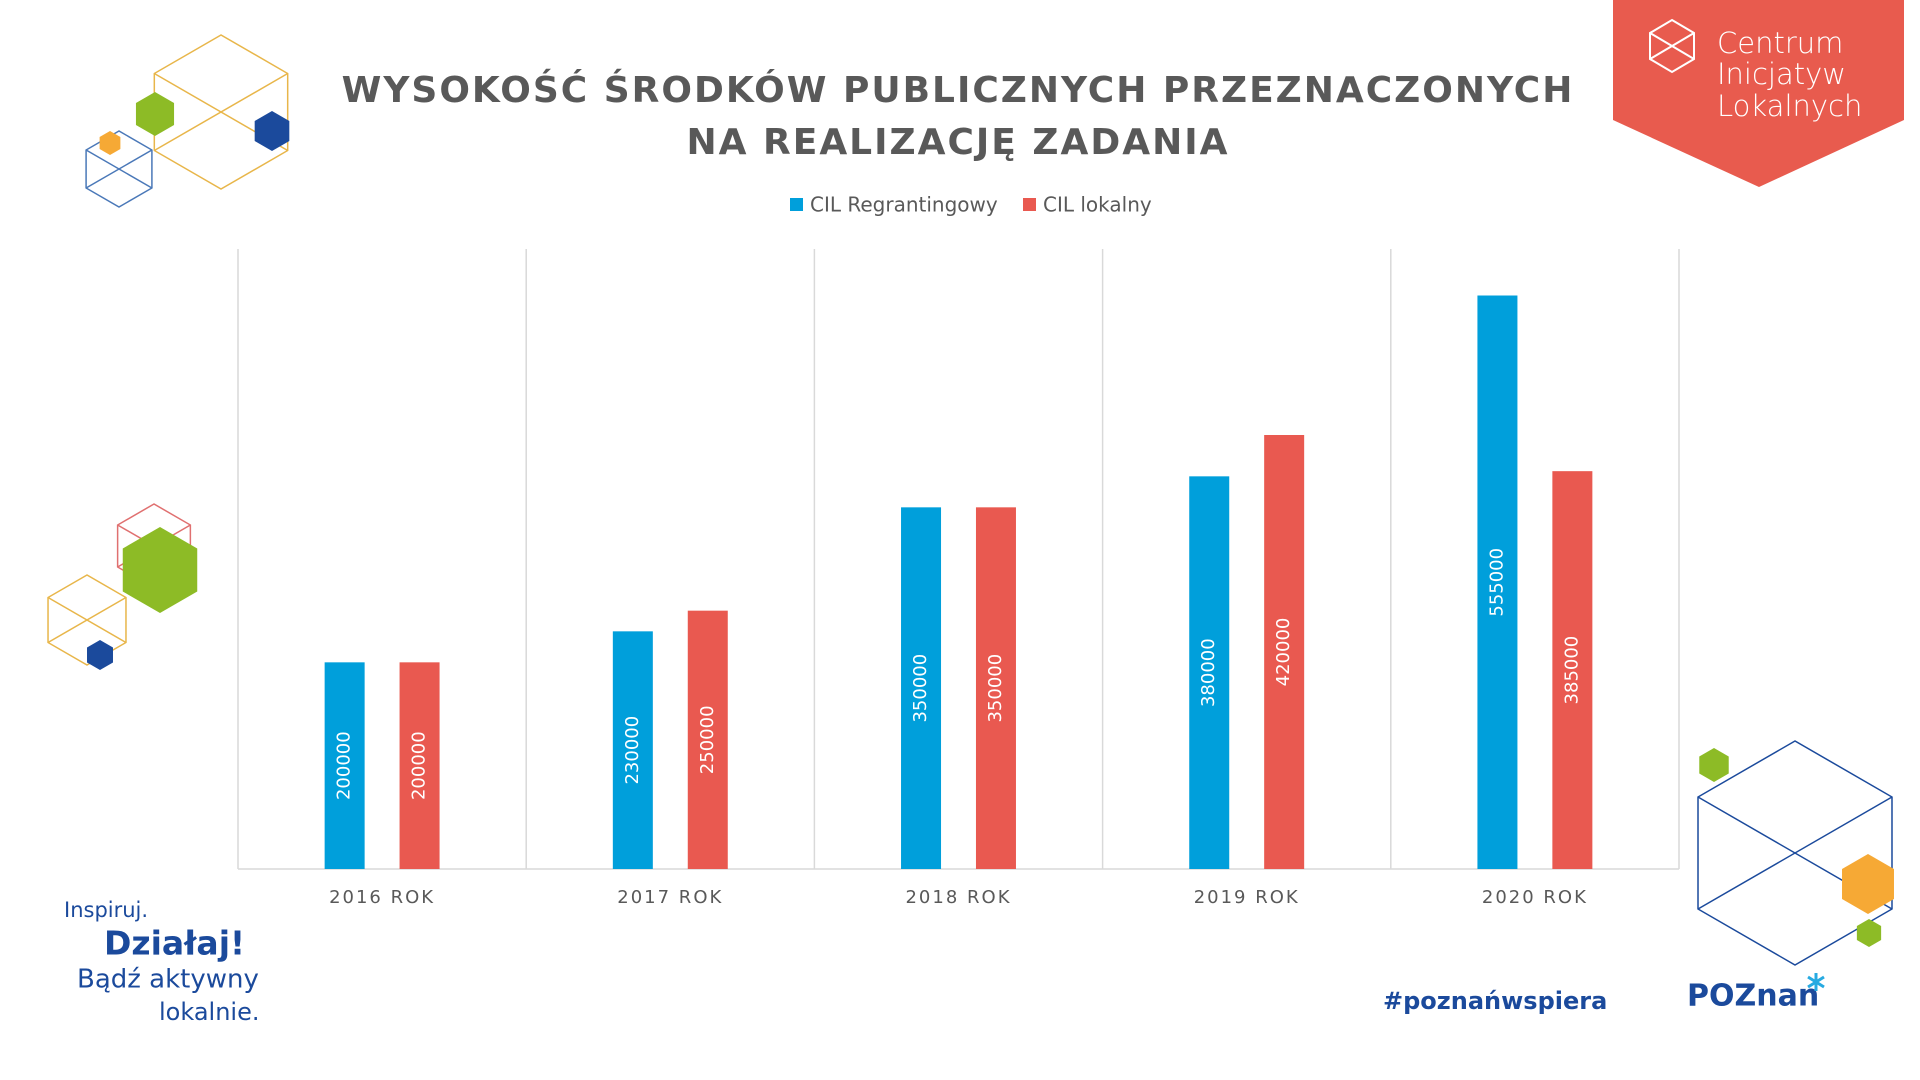 This screenshot has width=1920, height=1080. Describe the element at coordinates (1816, 982) in the screenshot. I see `city-logo-star` at that location.